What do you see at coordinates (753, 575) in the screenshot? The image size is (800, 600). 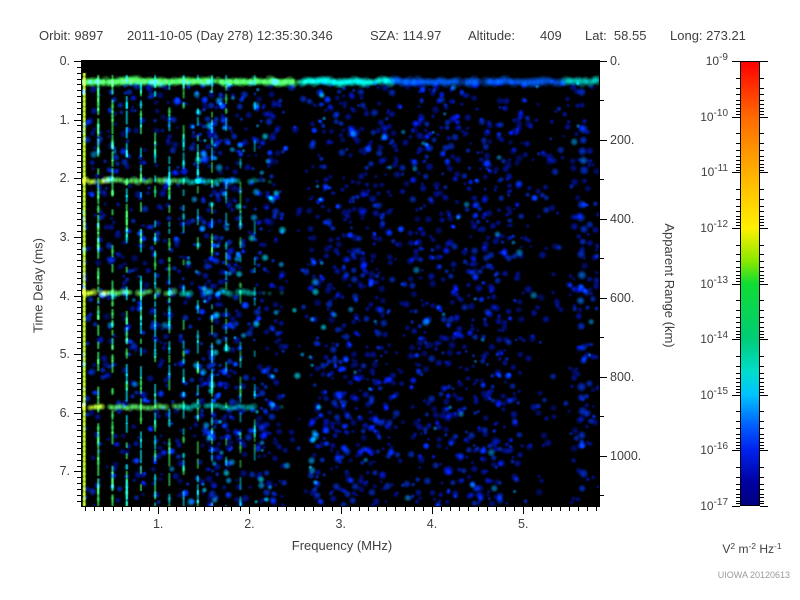 I see `credit-text: UIOWA 20120613` at bounding box center [753, 575].